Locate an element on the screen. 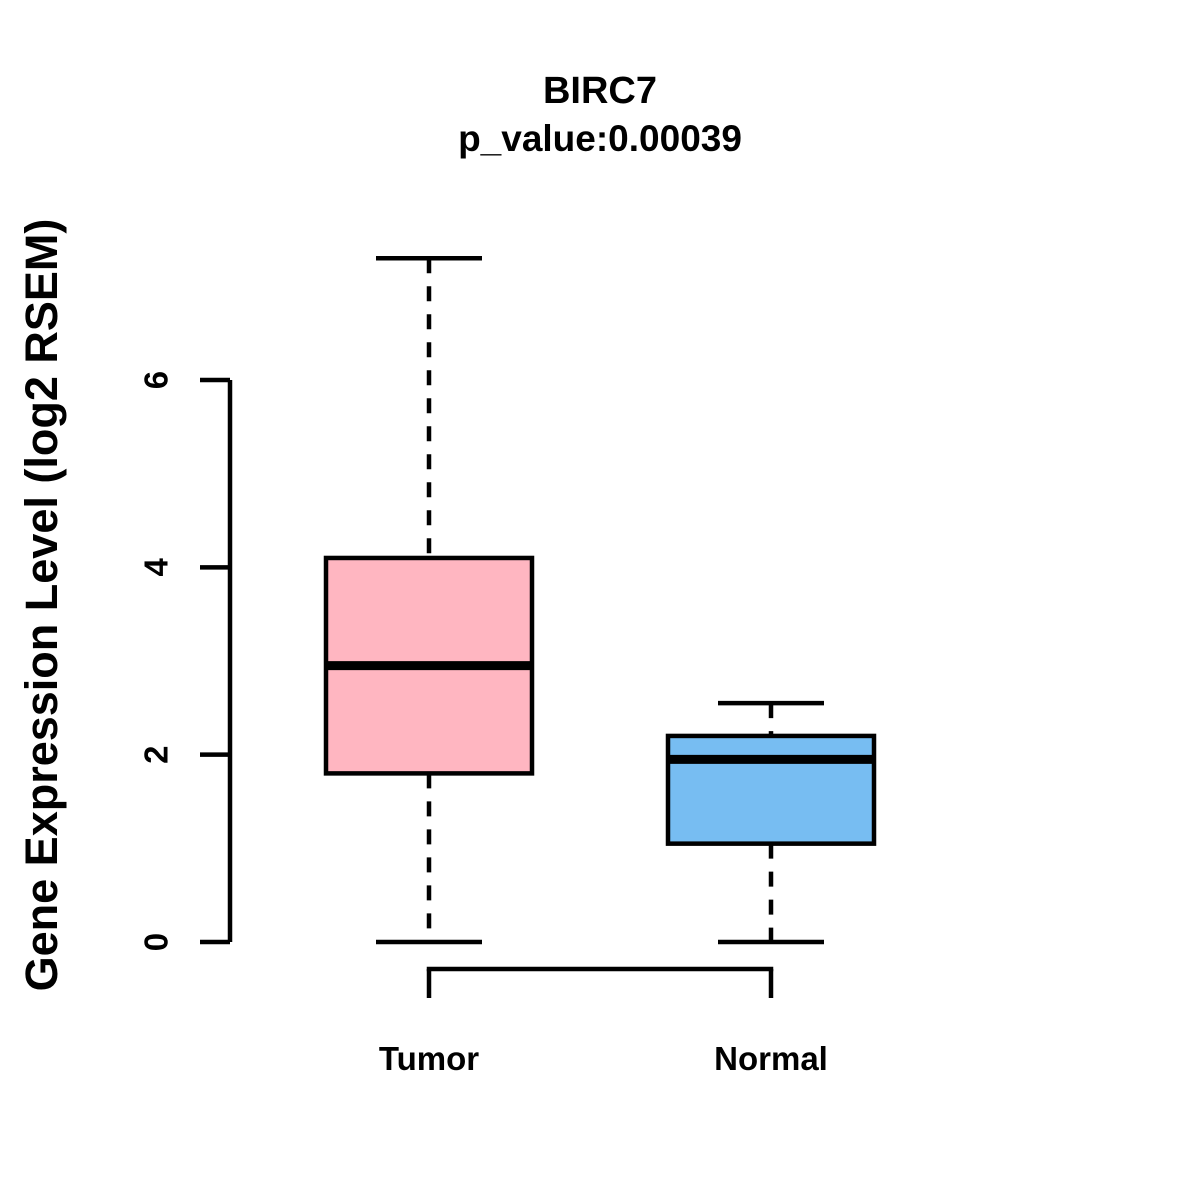 This screenshot has width=1200, height=1200. y-tick-label: 2 is located at coordinates (156, 754).